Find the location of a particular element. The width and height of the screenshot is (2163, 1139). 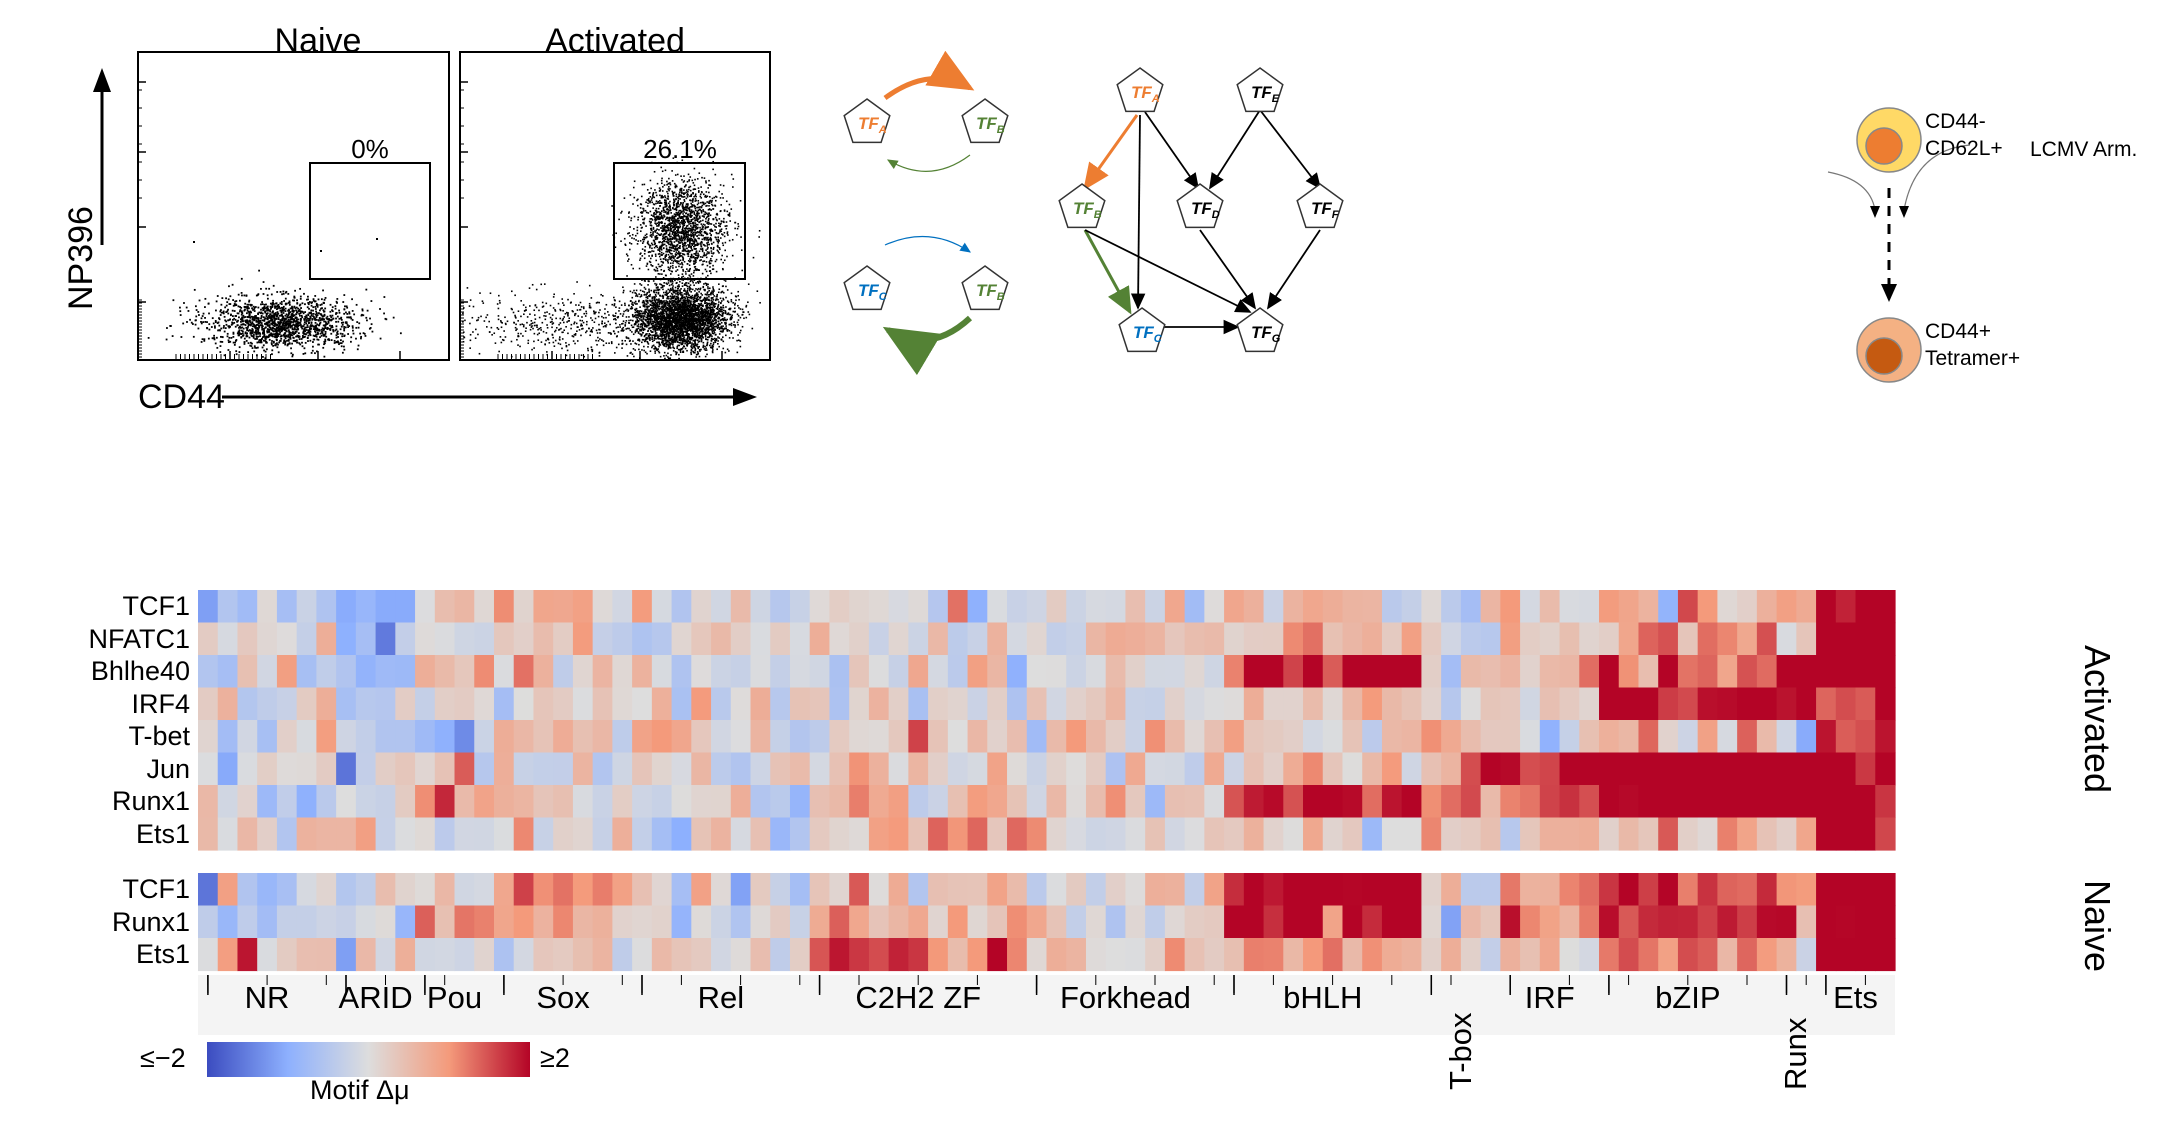

family-label: Forkhead is located at coordinates (1125, 997).